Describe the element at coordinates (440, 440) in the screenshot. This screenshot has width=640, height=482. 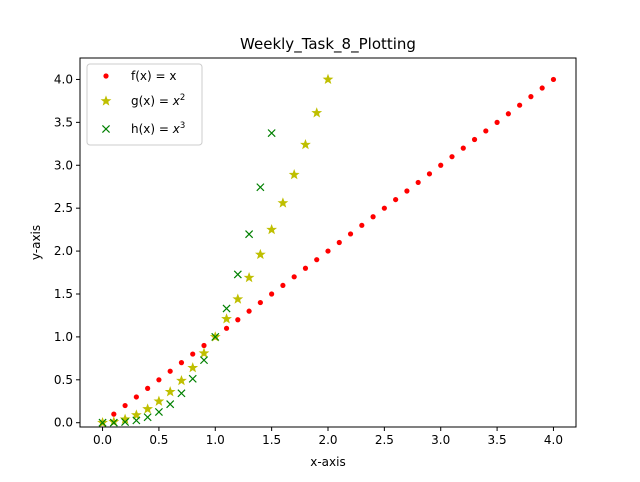
I see `x-tick-label: 3.0` at that location.